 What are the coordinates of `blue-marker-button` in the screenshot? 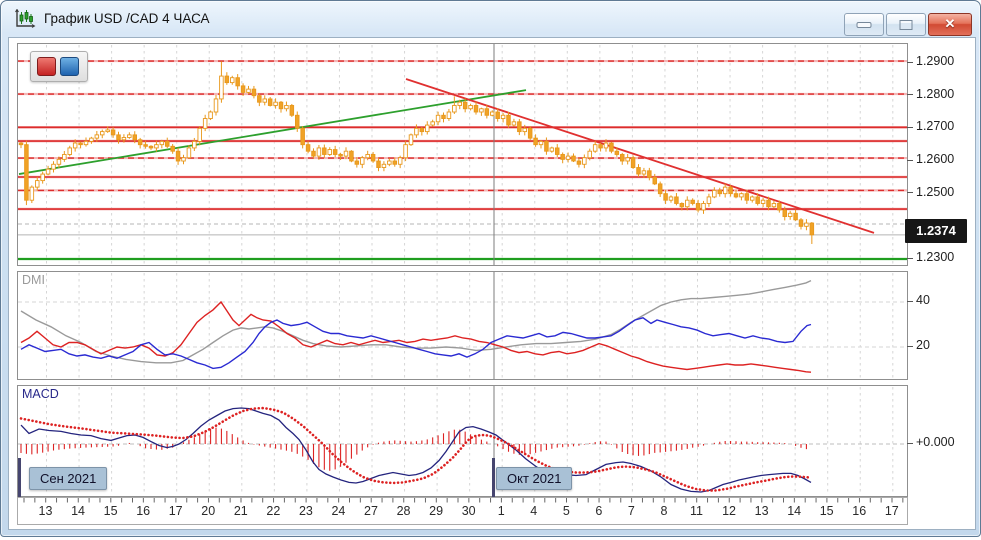 It's located at (69, 66).